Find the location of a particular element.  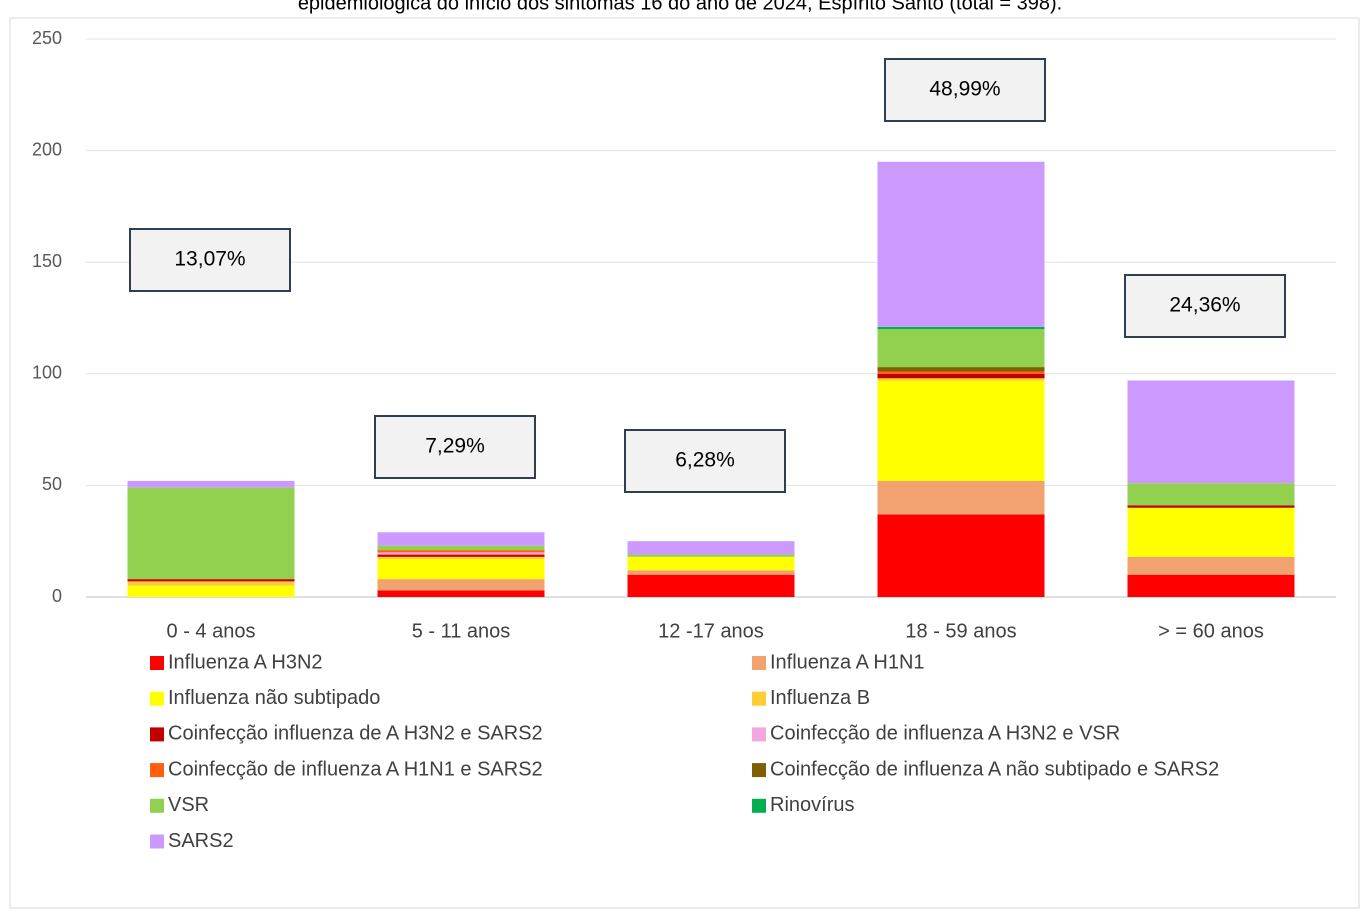

y-tick-label: 200 is located at coordinates (47, 149).